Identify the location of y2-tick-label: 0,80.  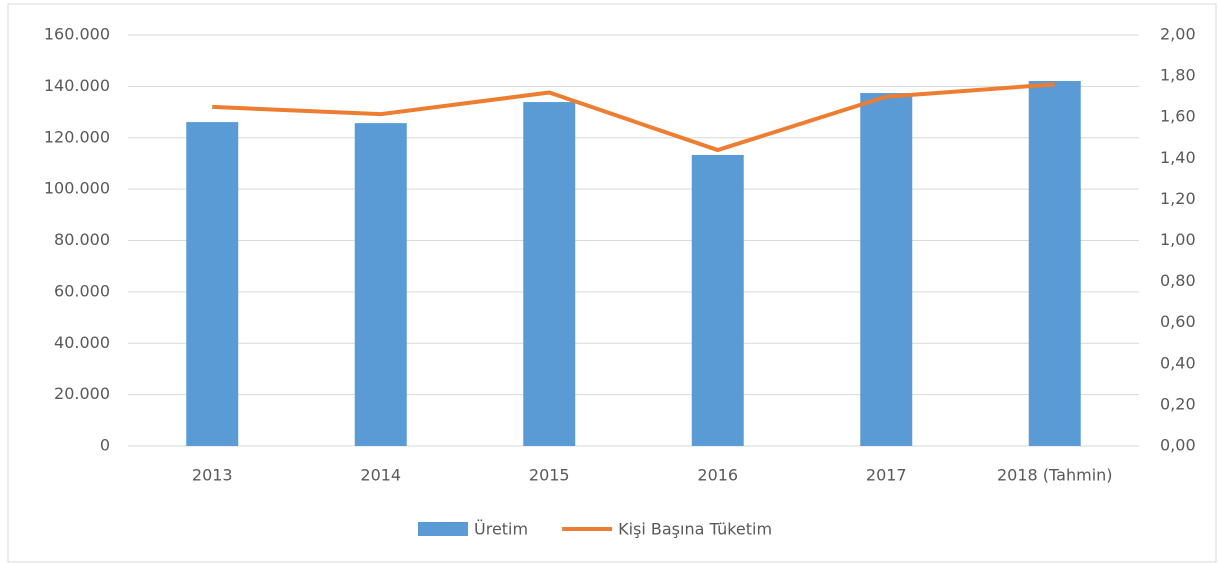
(1178, 280).